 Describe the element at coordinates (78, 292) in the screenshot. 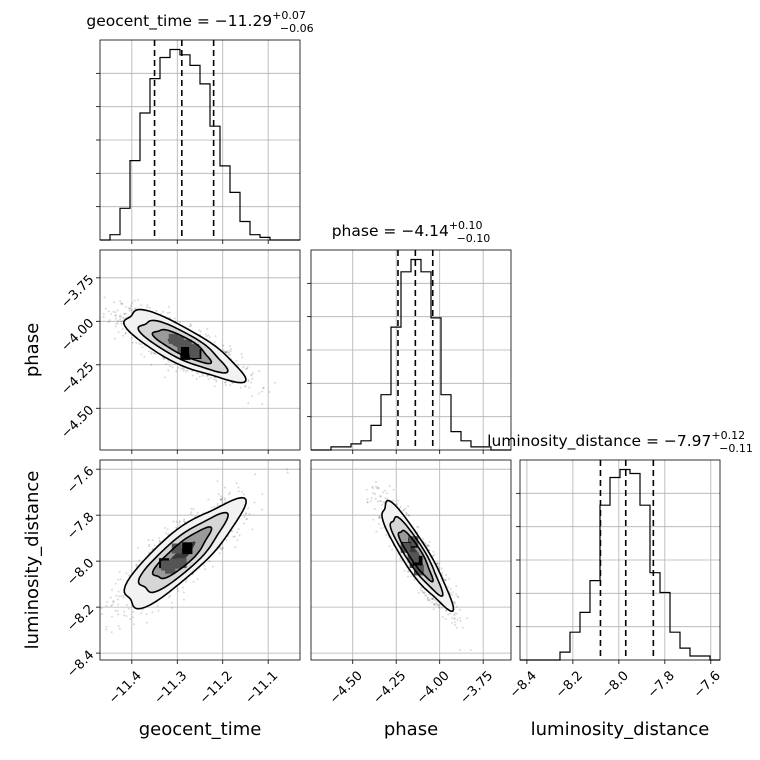

I see `y-tick-label: −3.75` at that location.